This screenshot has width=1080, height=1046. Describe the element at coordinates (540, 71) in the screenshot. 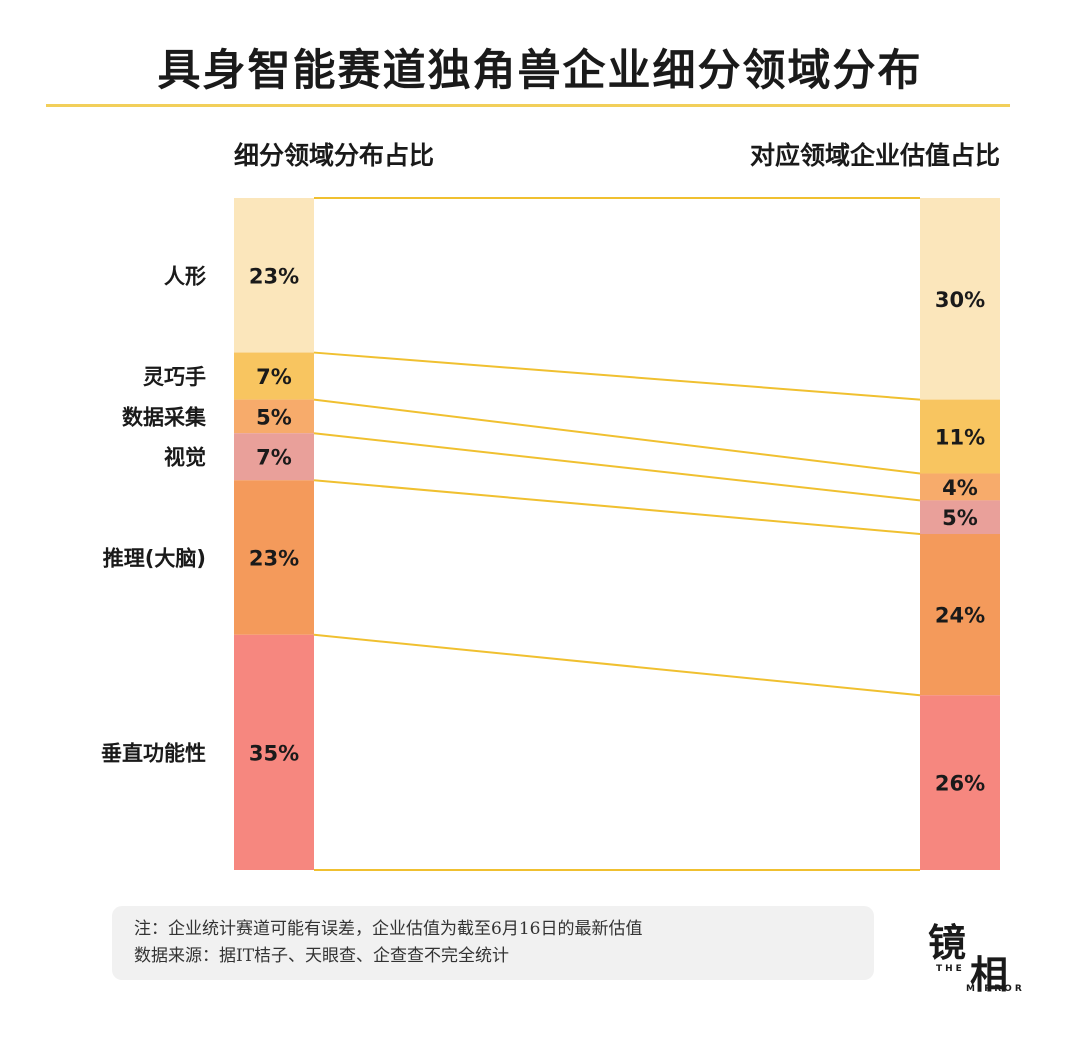

I see `chart-title: 具身智能赛道独角兽企业细分领域分布` at that location.